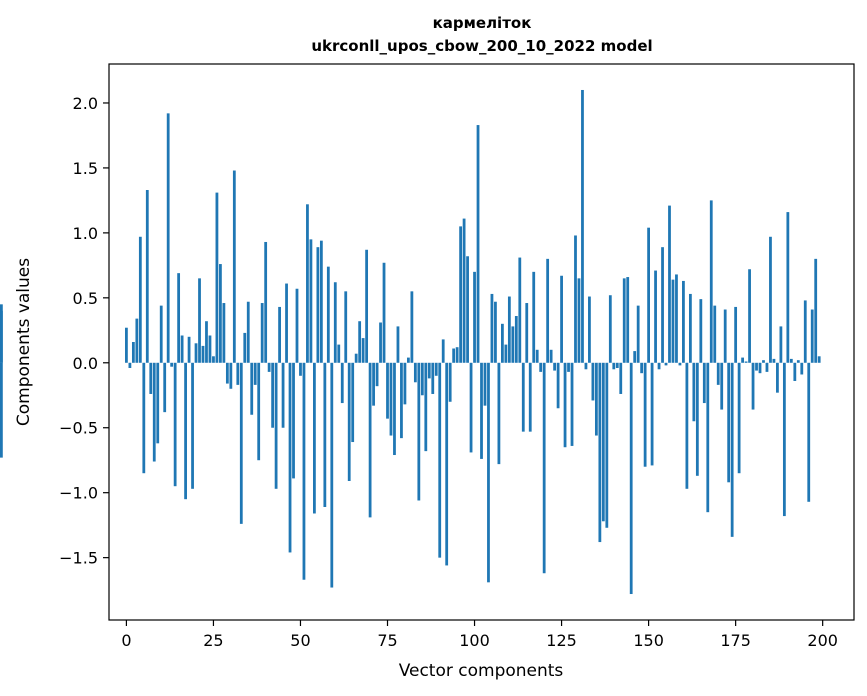 The width and height of the screenshot is (867, 696). What do you see at coordinates (85, 363) in the screenshot?
I see `y-tick-label: 0.0` at bounding box center [85, 363].